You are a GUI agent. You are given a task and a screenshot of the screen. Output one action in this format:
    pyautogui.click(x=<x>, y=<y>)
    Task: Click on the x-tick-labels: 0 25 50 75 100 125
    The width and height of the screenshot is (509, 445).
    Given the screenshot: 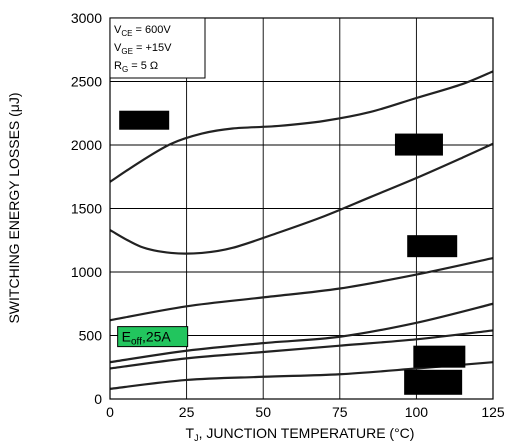 What is the action you would take?
    pyautogui.click(x=305, y=412)
    